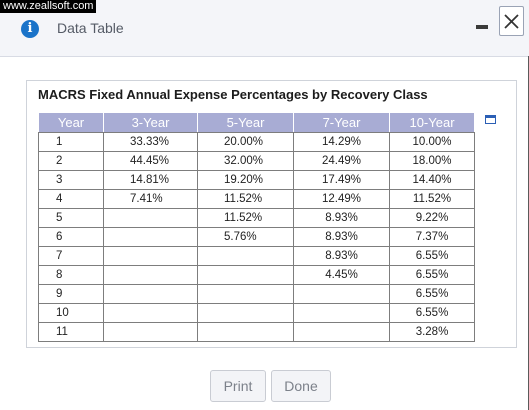 The width and height of the screenshot is (529, 410). I want to click on table-row: 8 4.45% 6.55%, so click(256, 275).